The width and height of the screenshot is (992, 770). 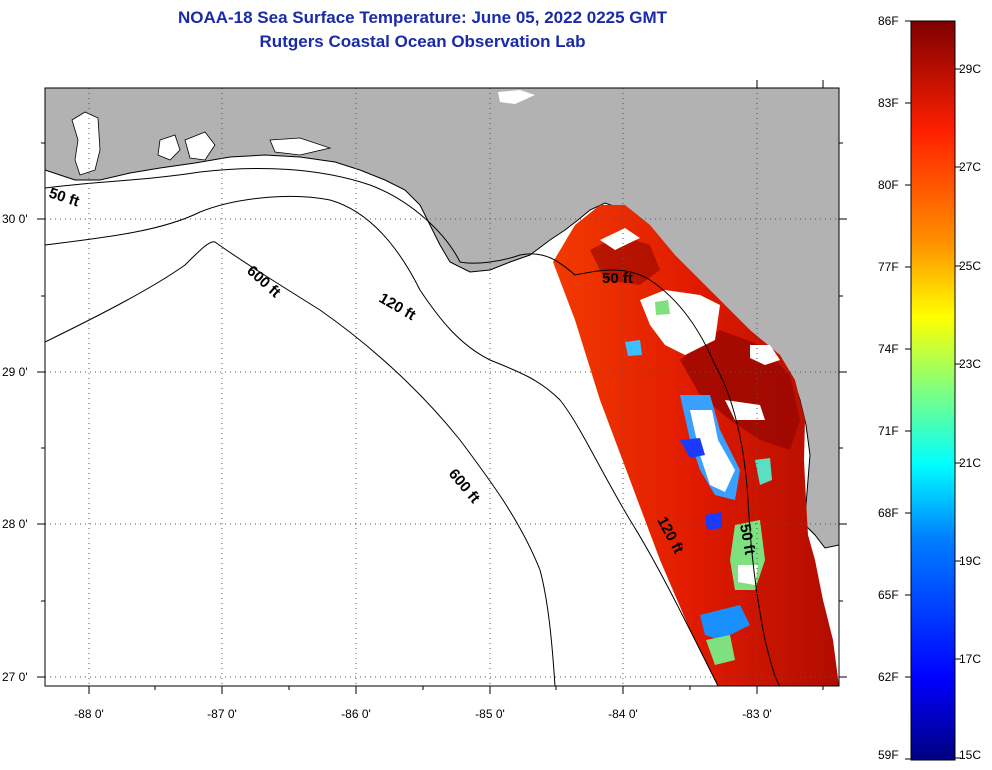 I want to click on colorbar-f-label: 68F, so click(x=888, y=513).